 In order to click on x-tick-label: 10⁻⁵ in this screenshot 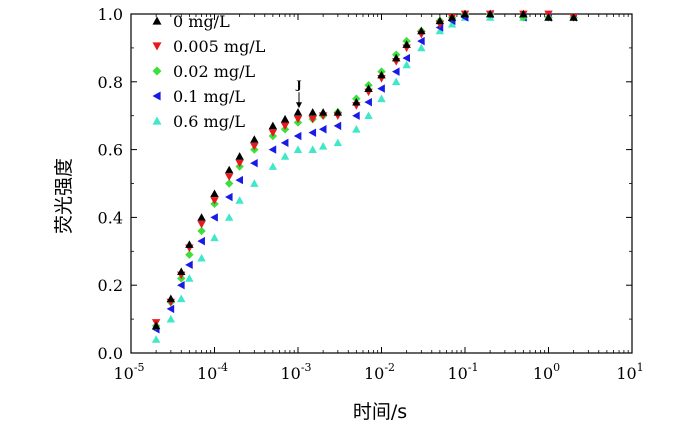, I will do `click(128, 372)`.